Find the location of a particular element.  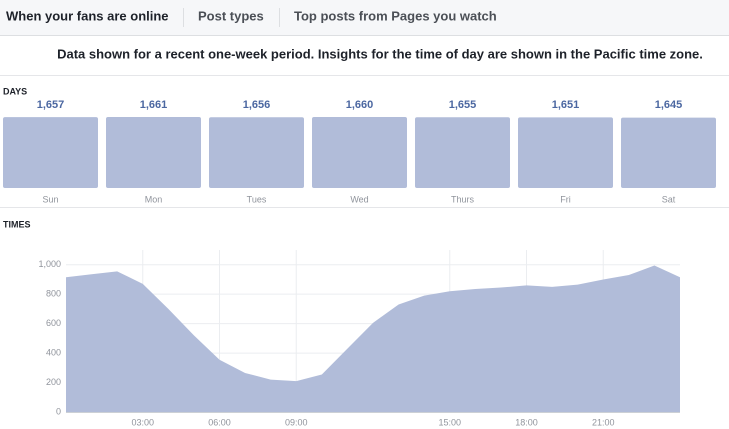

tab: Top posts from Pages you watch is located at coordinates (395, 15).